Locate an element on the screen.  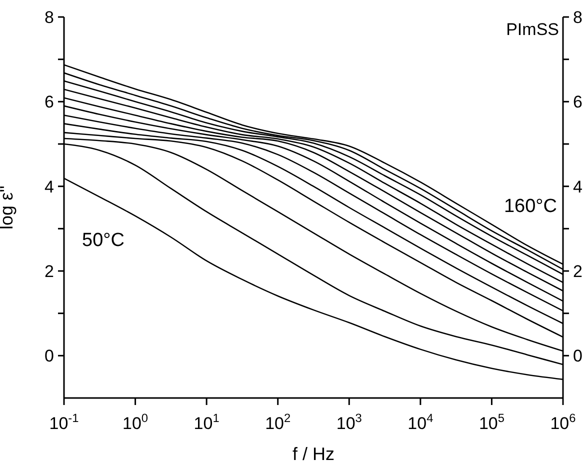
annotation: PImSS is located at coordinates (532, 30).